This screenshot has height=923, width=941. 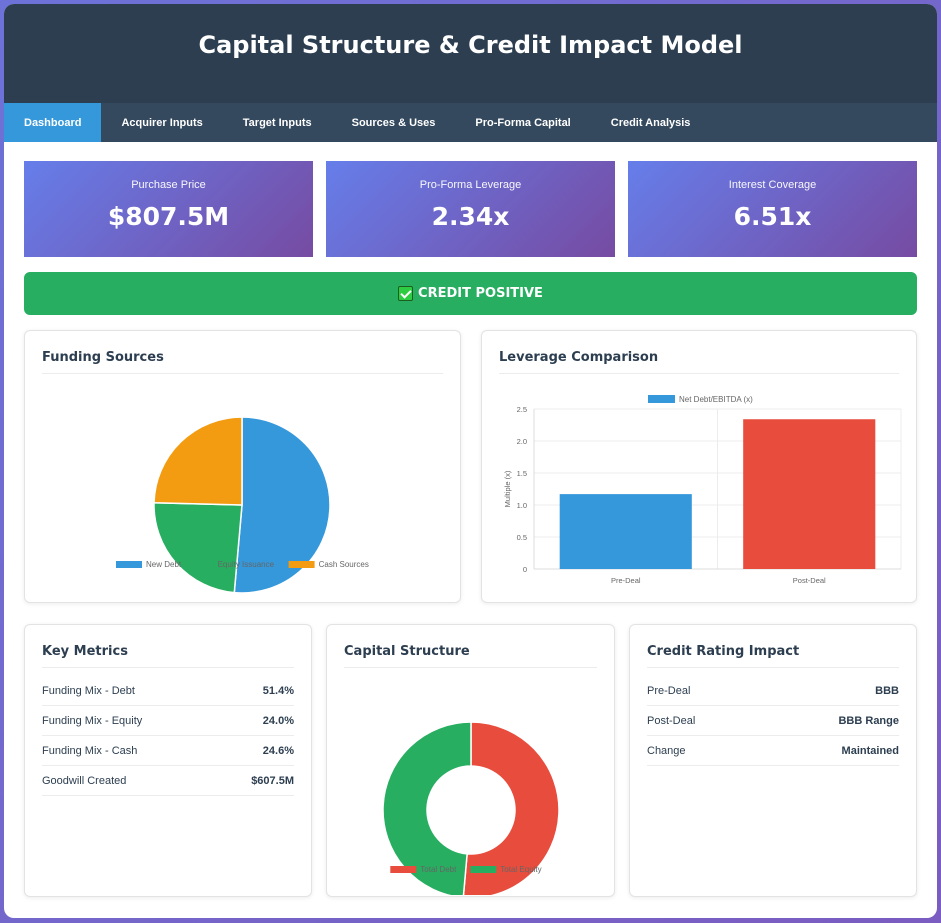 I want to click on x-tick-label: Pre-Deal, so click(x=626, y=580).